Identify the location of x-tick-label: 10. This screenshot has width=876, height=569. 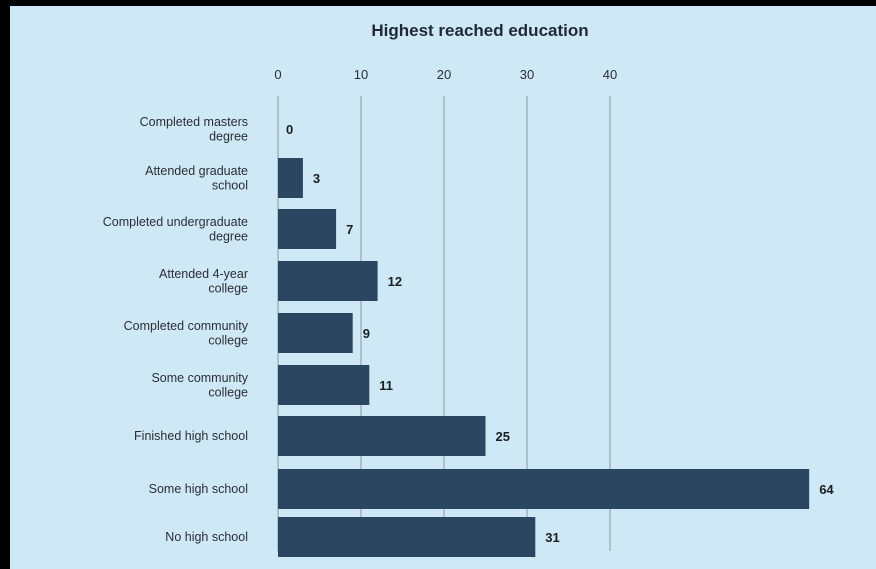
(361, 74).